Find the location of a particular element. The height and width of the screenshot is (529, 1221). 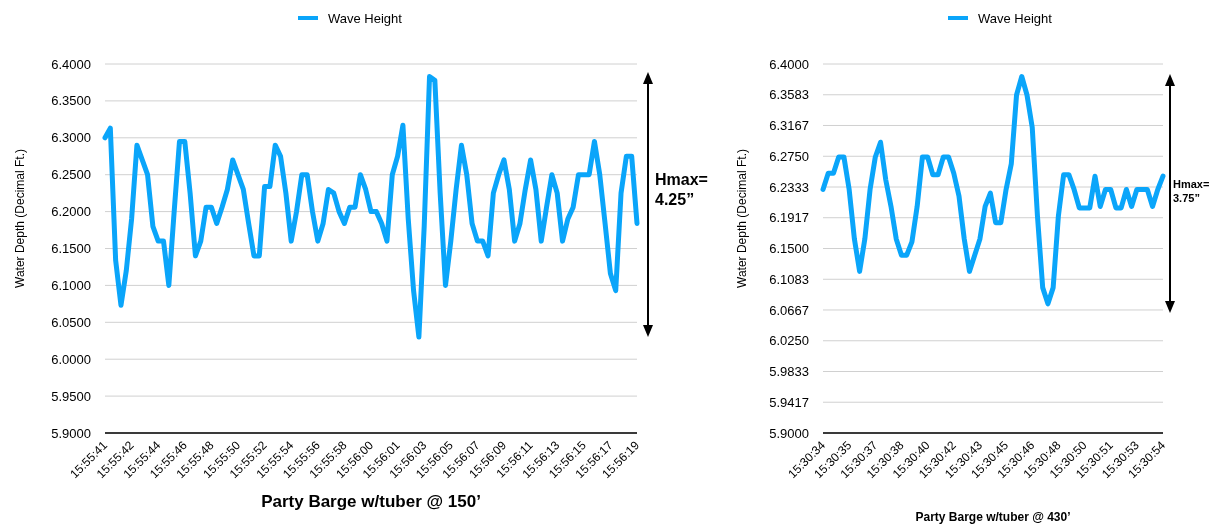

y-tick-label: 6.2500 is located at coordinates (71, 175).